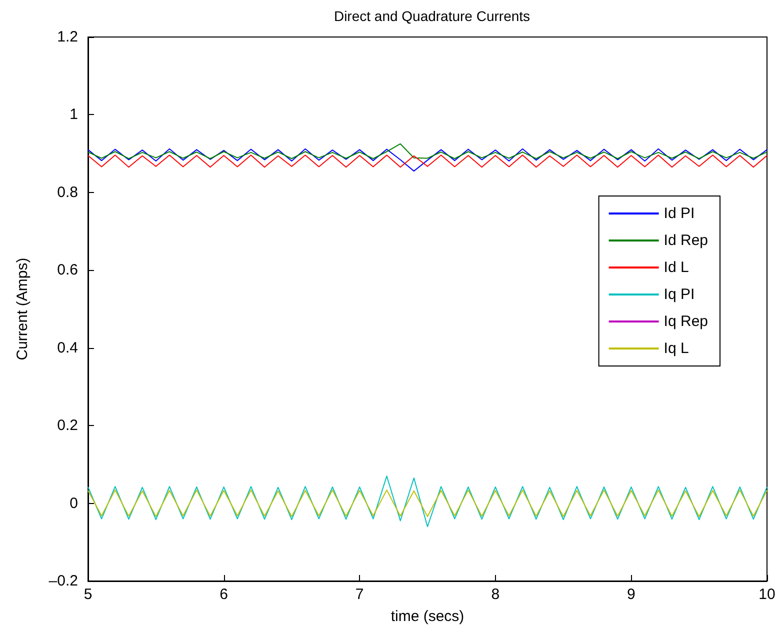  Describe the element at coordinates (679, 213) in the screenshot. I see `legend-label: Id PI` at that location.